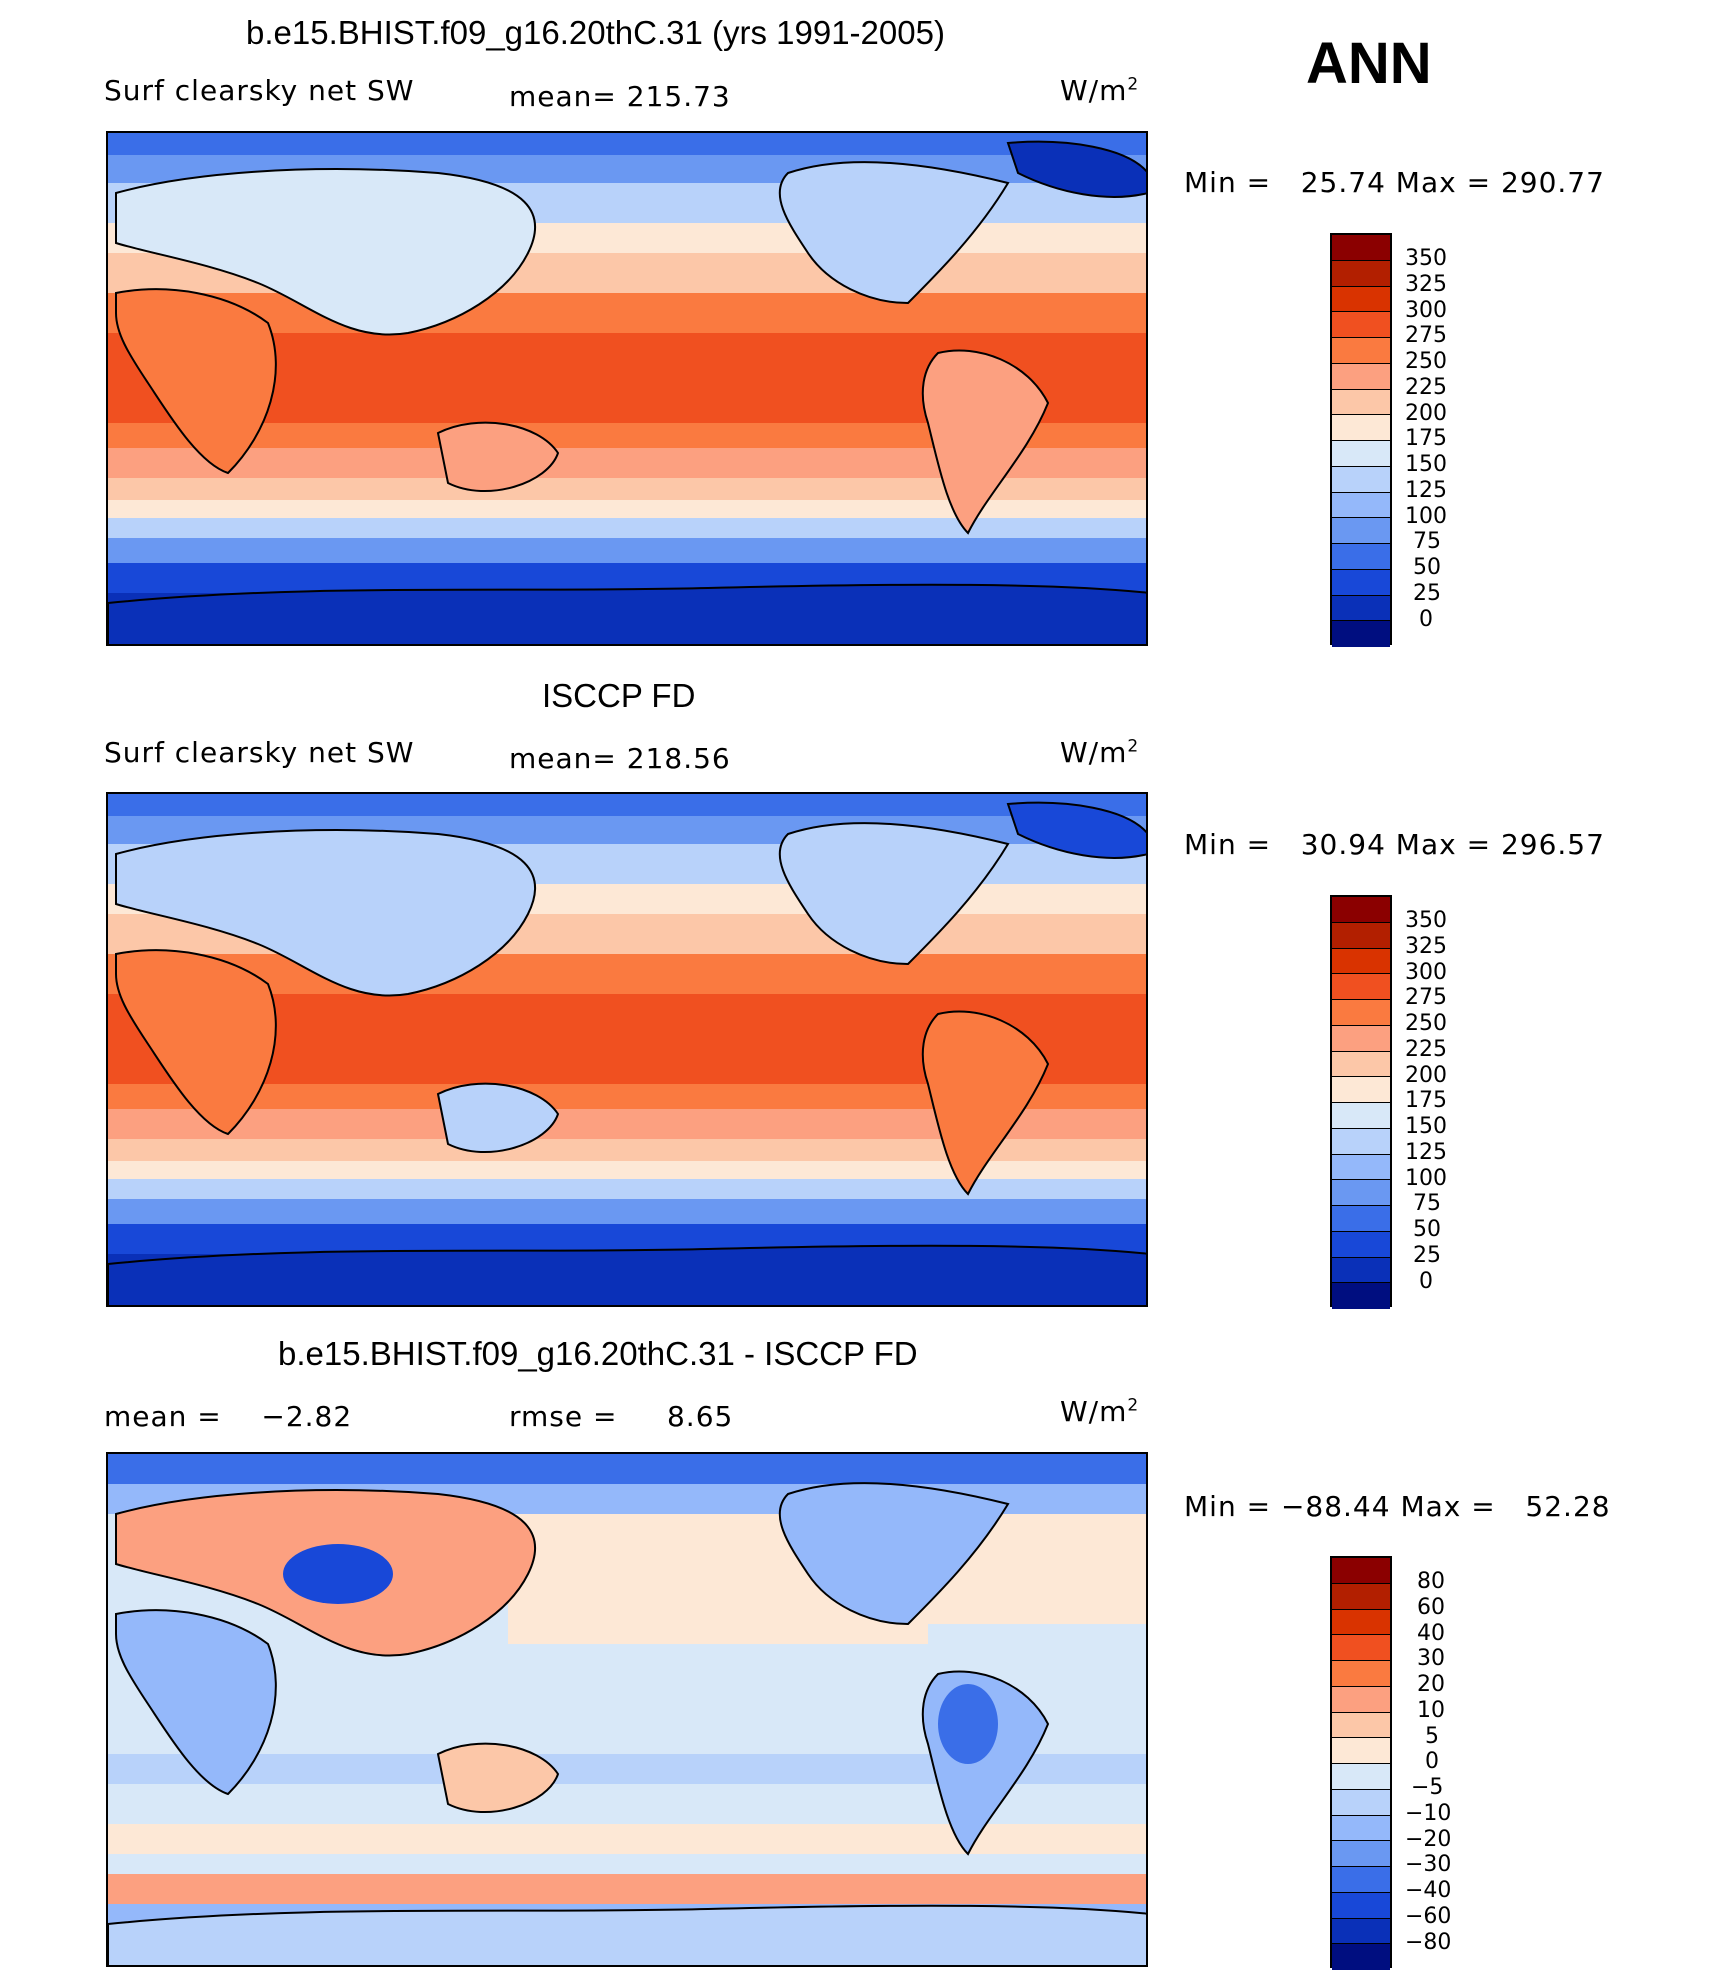 This screenshot has height=1979, width=1710. I want to click on colorbar-tick-label: −5, so click(1427, 1787).